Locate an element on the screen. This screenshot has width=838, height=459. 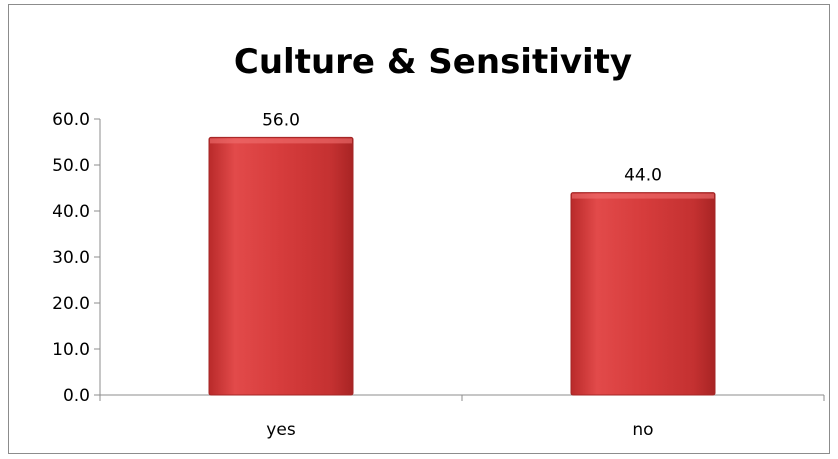
y-tick-label: 50.0 is located at coordinates (71, 166).